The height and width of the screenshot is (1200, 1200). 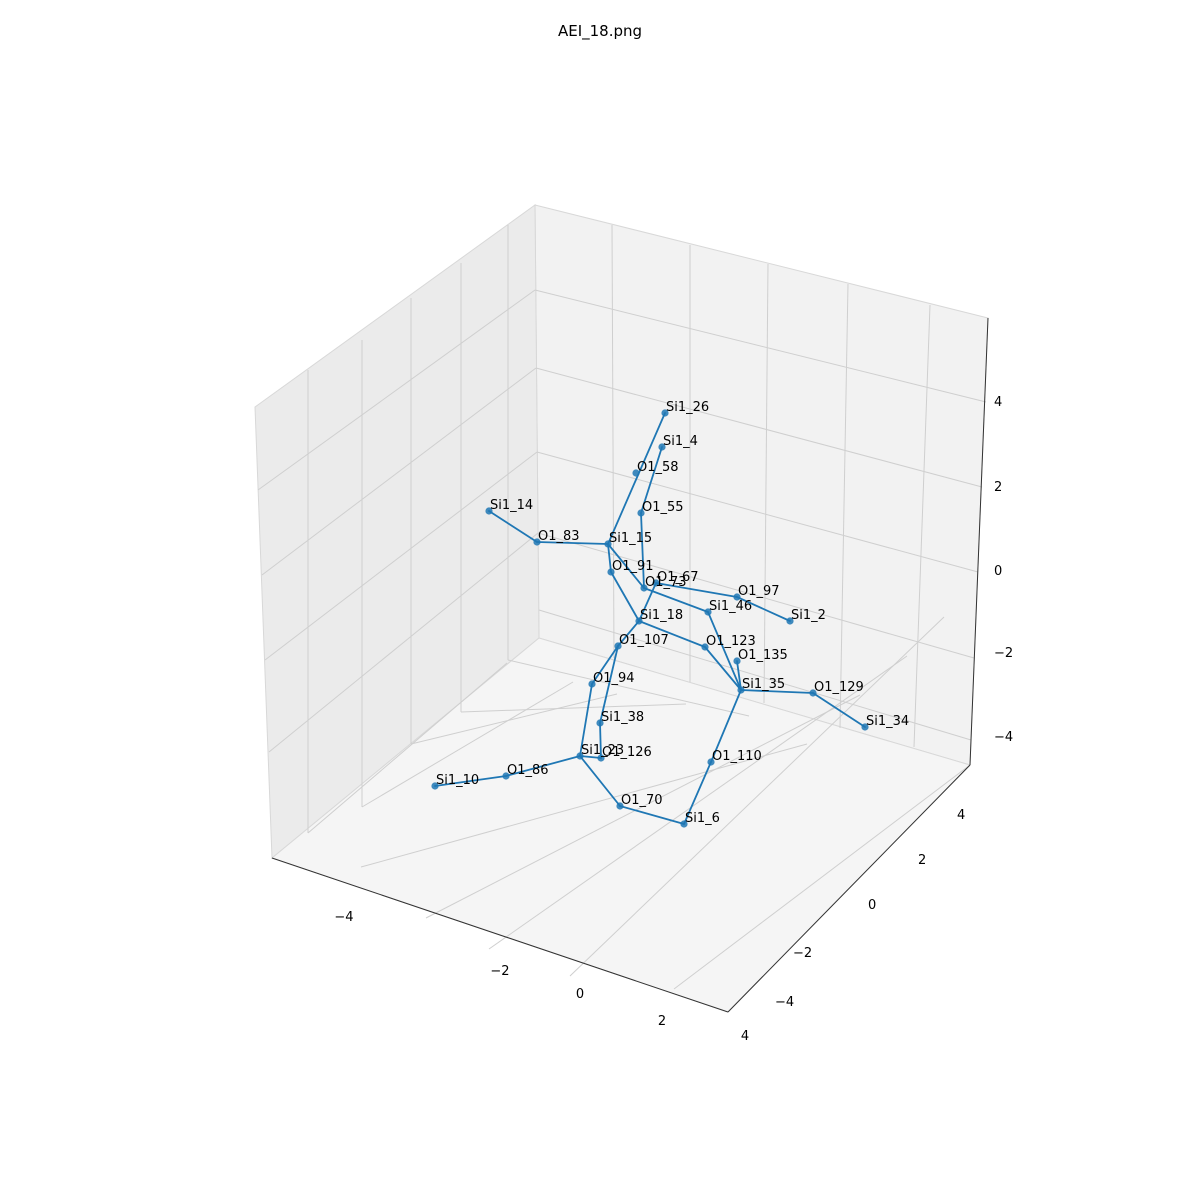 I want to click on atom-label: O1_58, so click(x=658, y=467).